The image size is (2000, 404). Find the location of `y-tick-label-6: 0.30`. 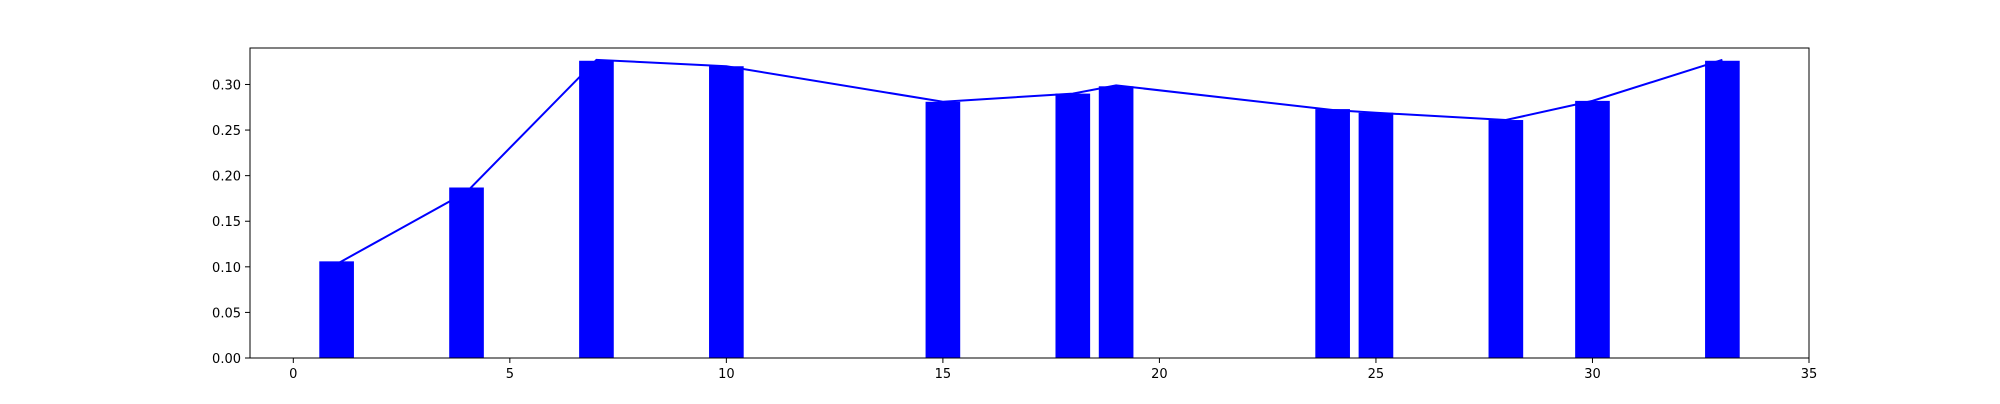

y-tick-label-6: 0.30 is located at coordinates (226, 85).